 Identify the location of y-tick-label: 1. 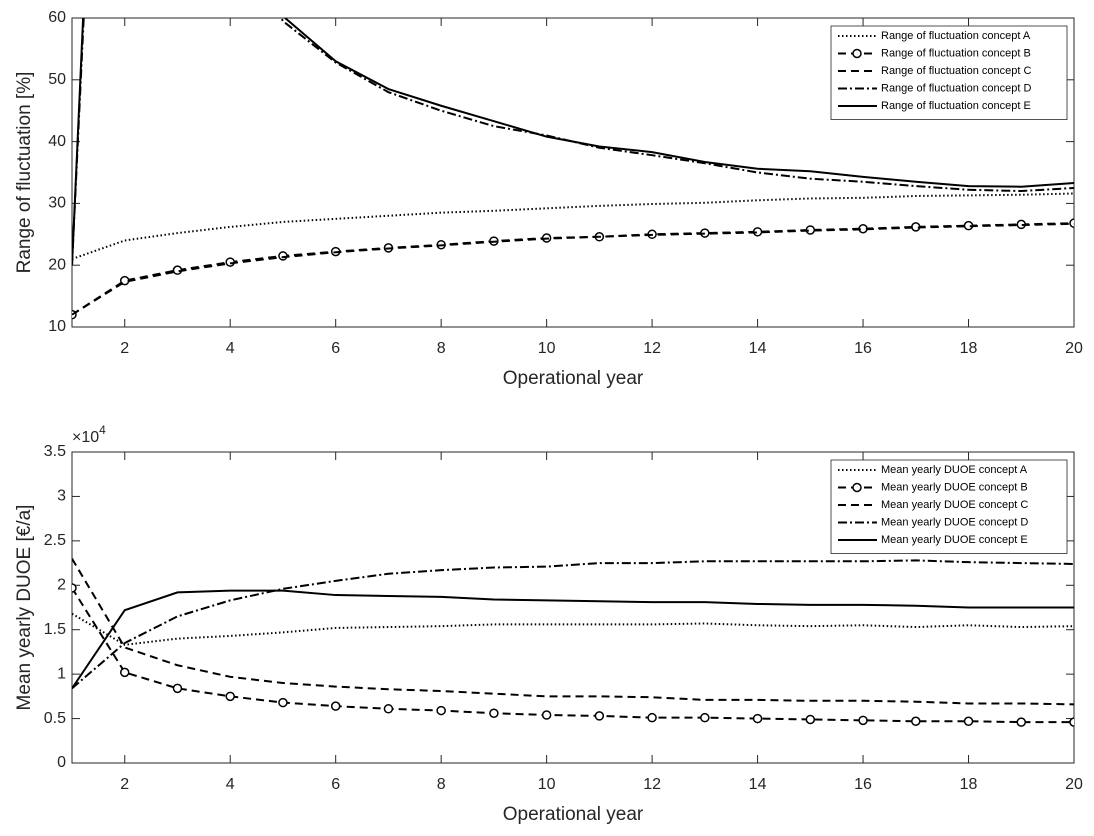
(61, 673).